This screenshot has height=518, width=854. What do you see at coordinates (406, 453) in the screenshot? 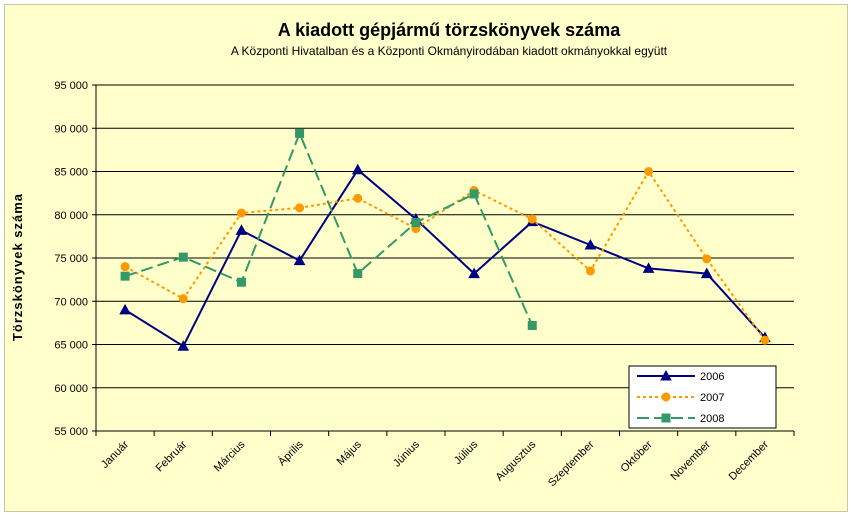
I see `x-tick-label: Június` at bounding box center [406, 453].